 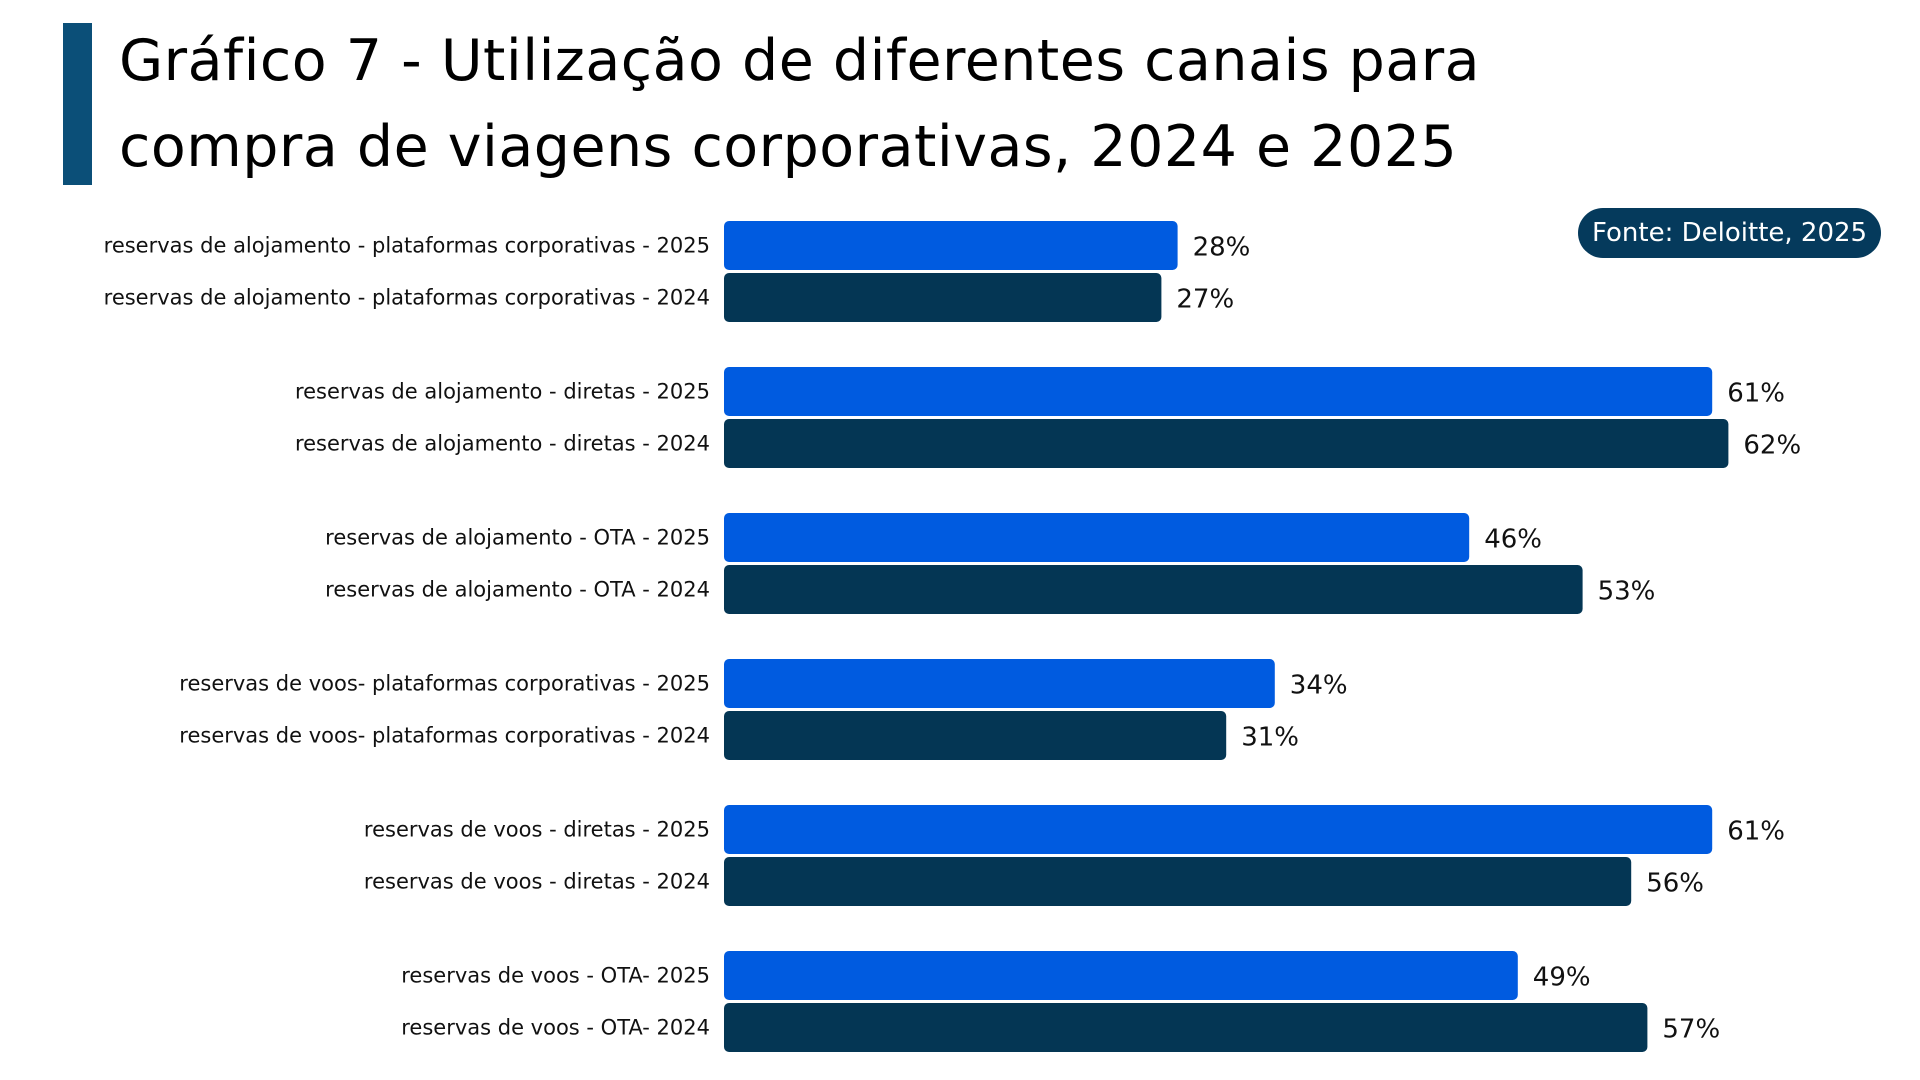 What do you see at coordinates (1205, 300) in the screenshot?
I see `data-label: 27%` at bounding box center [1205, 300].